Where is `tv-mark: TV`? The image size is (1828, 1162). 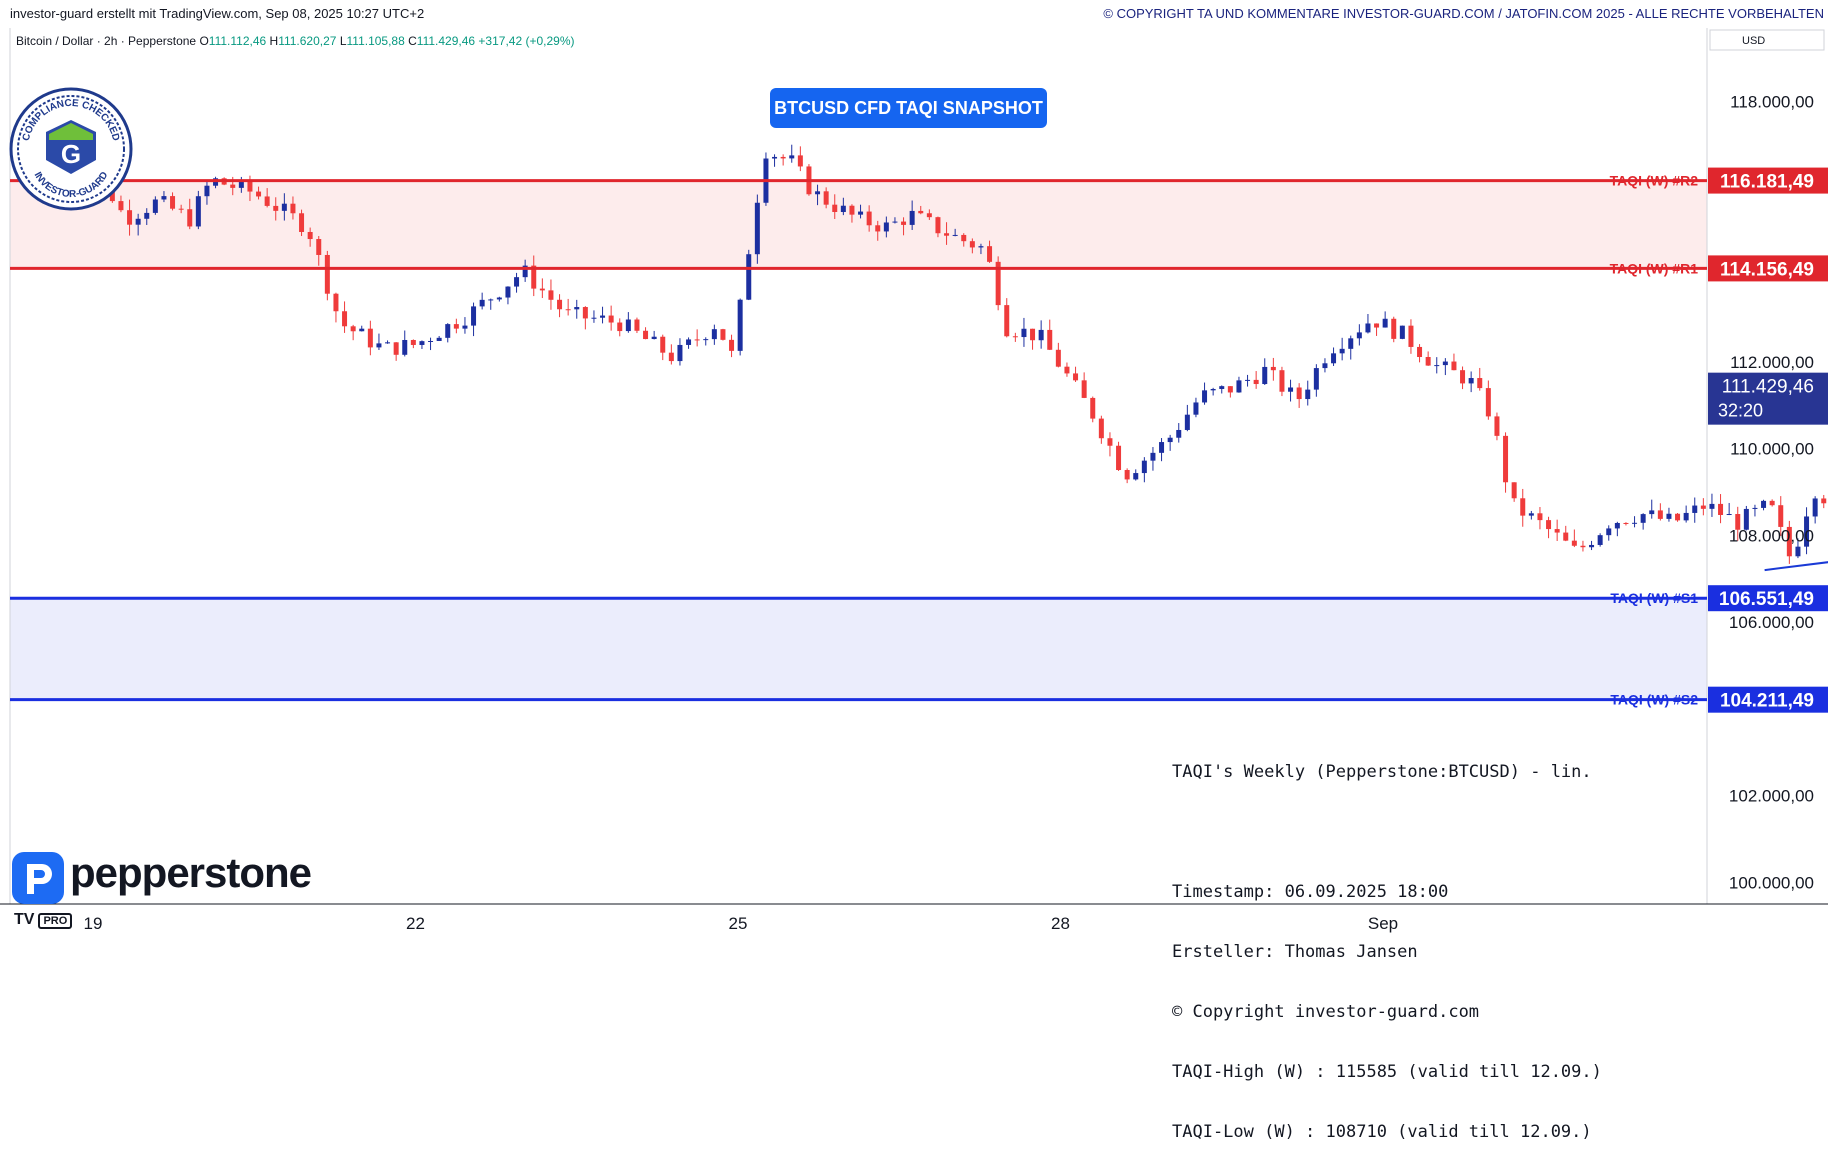
tv-mark: TV is located at coordinates (24, 919).